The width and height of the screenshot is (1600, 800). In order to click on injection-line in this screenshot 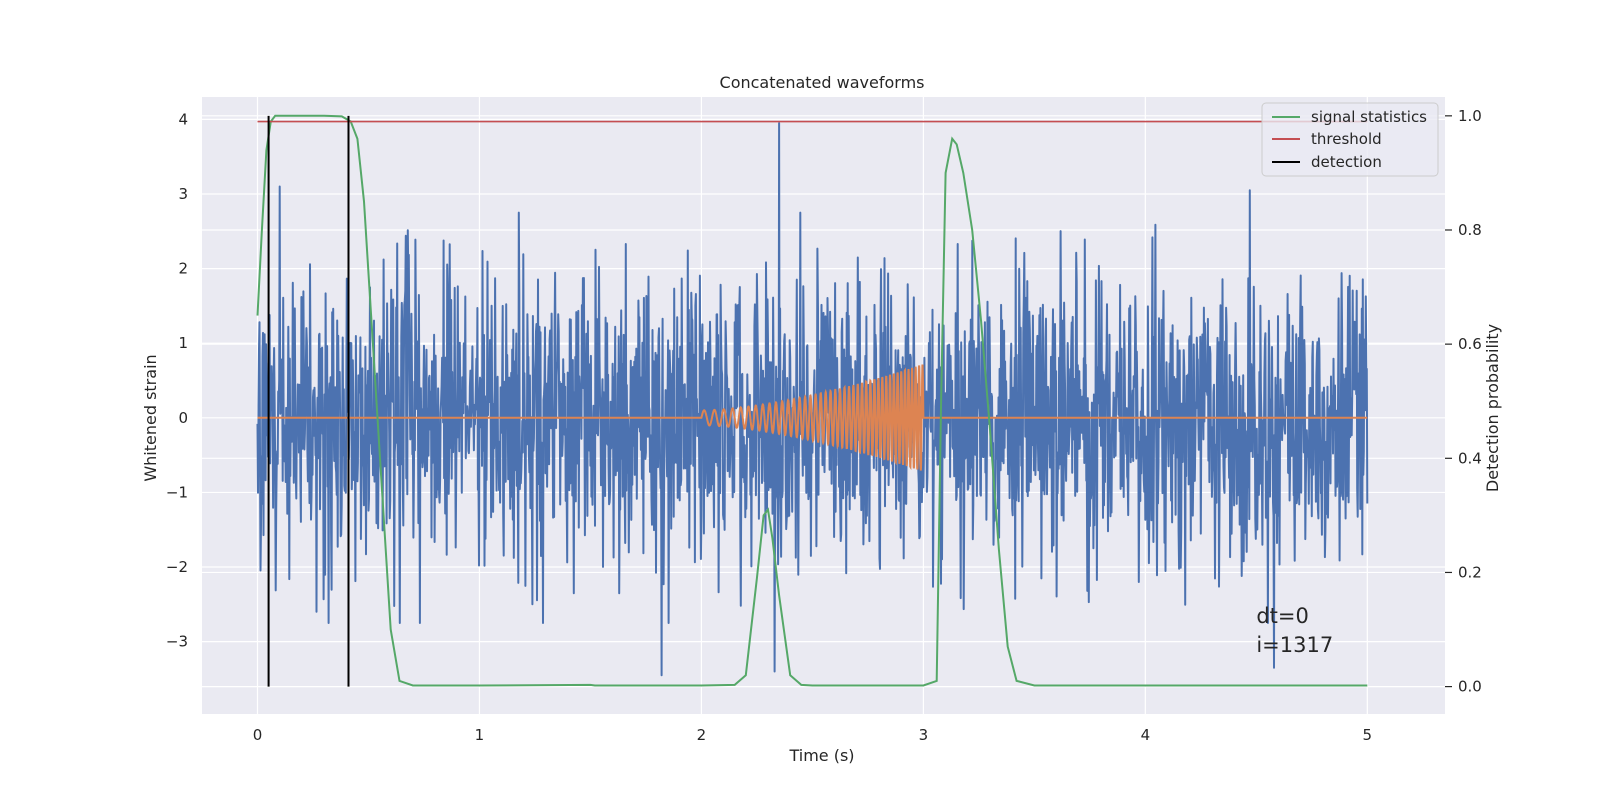, I will do `click(812, 417)`.